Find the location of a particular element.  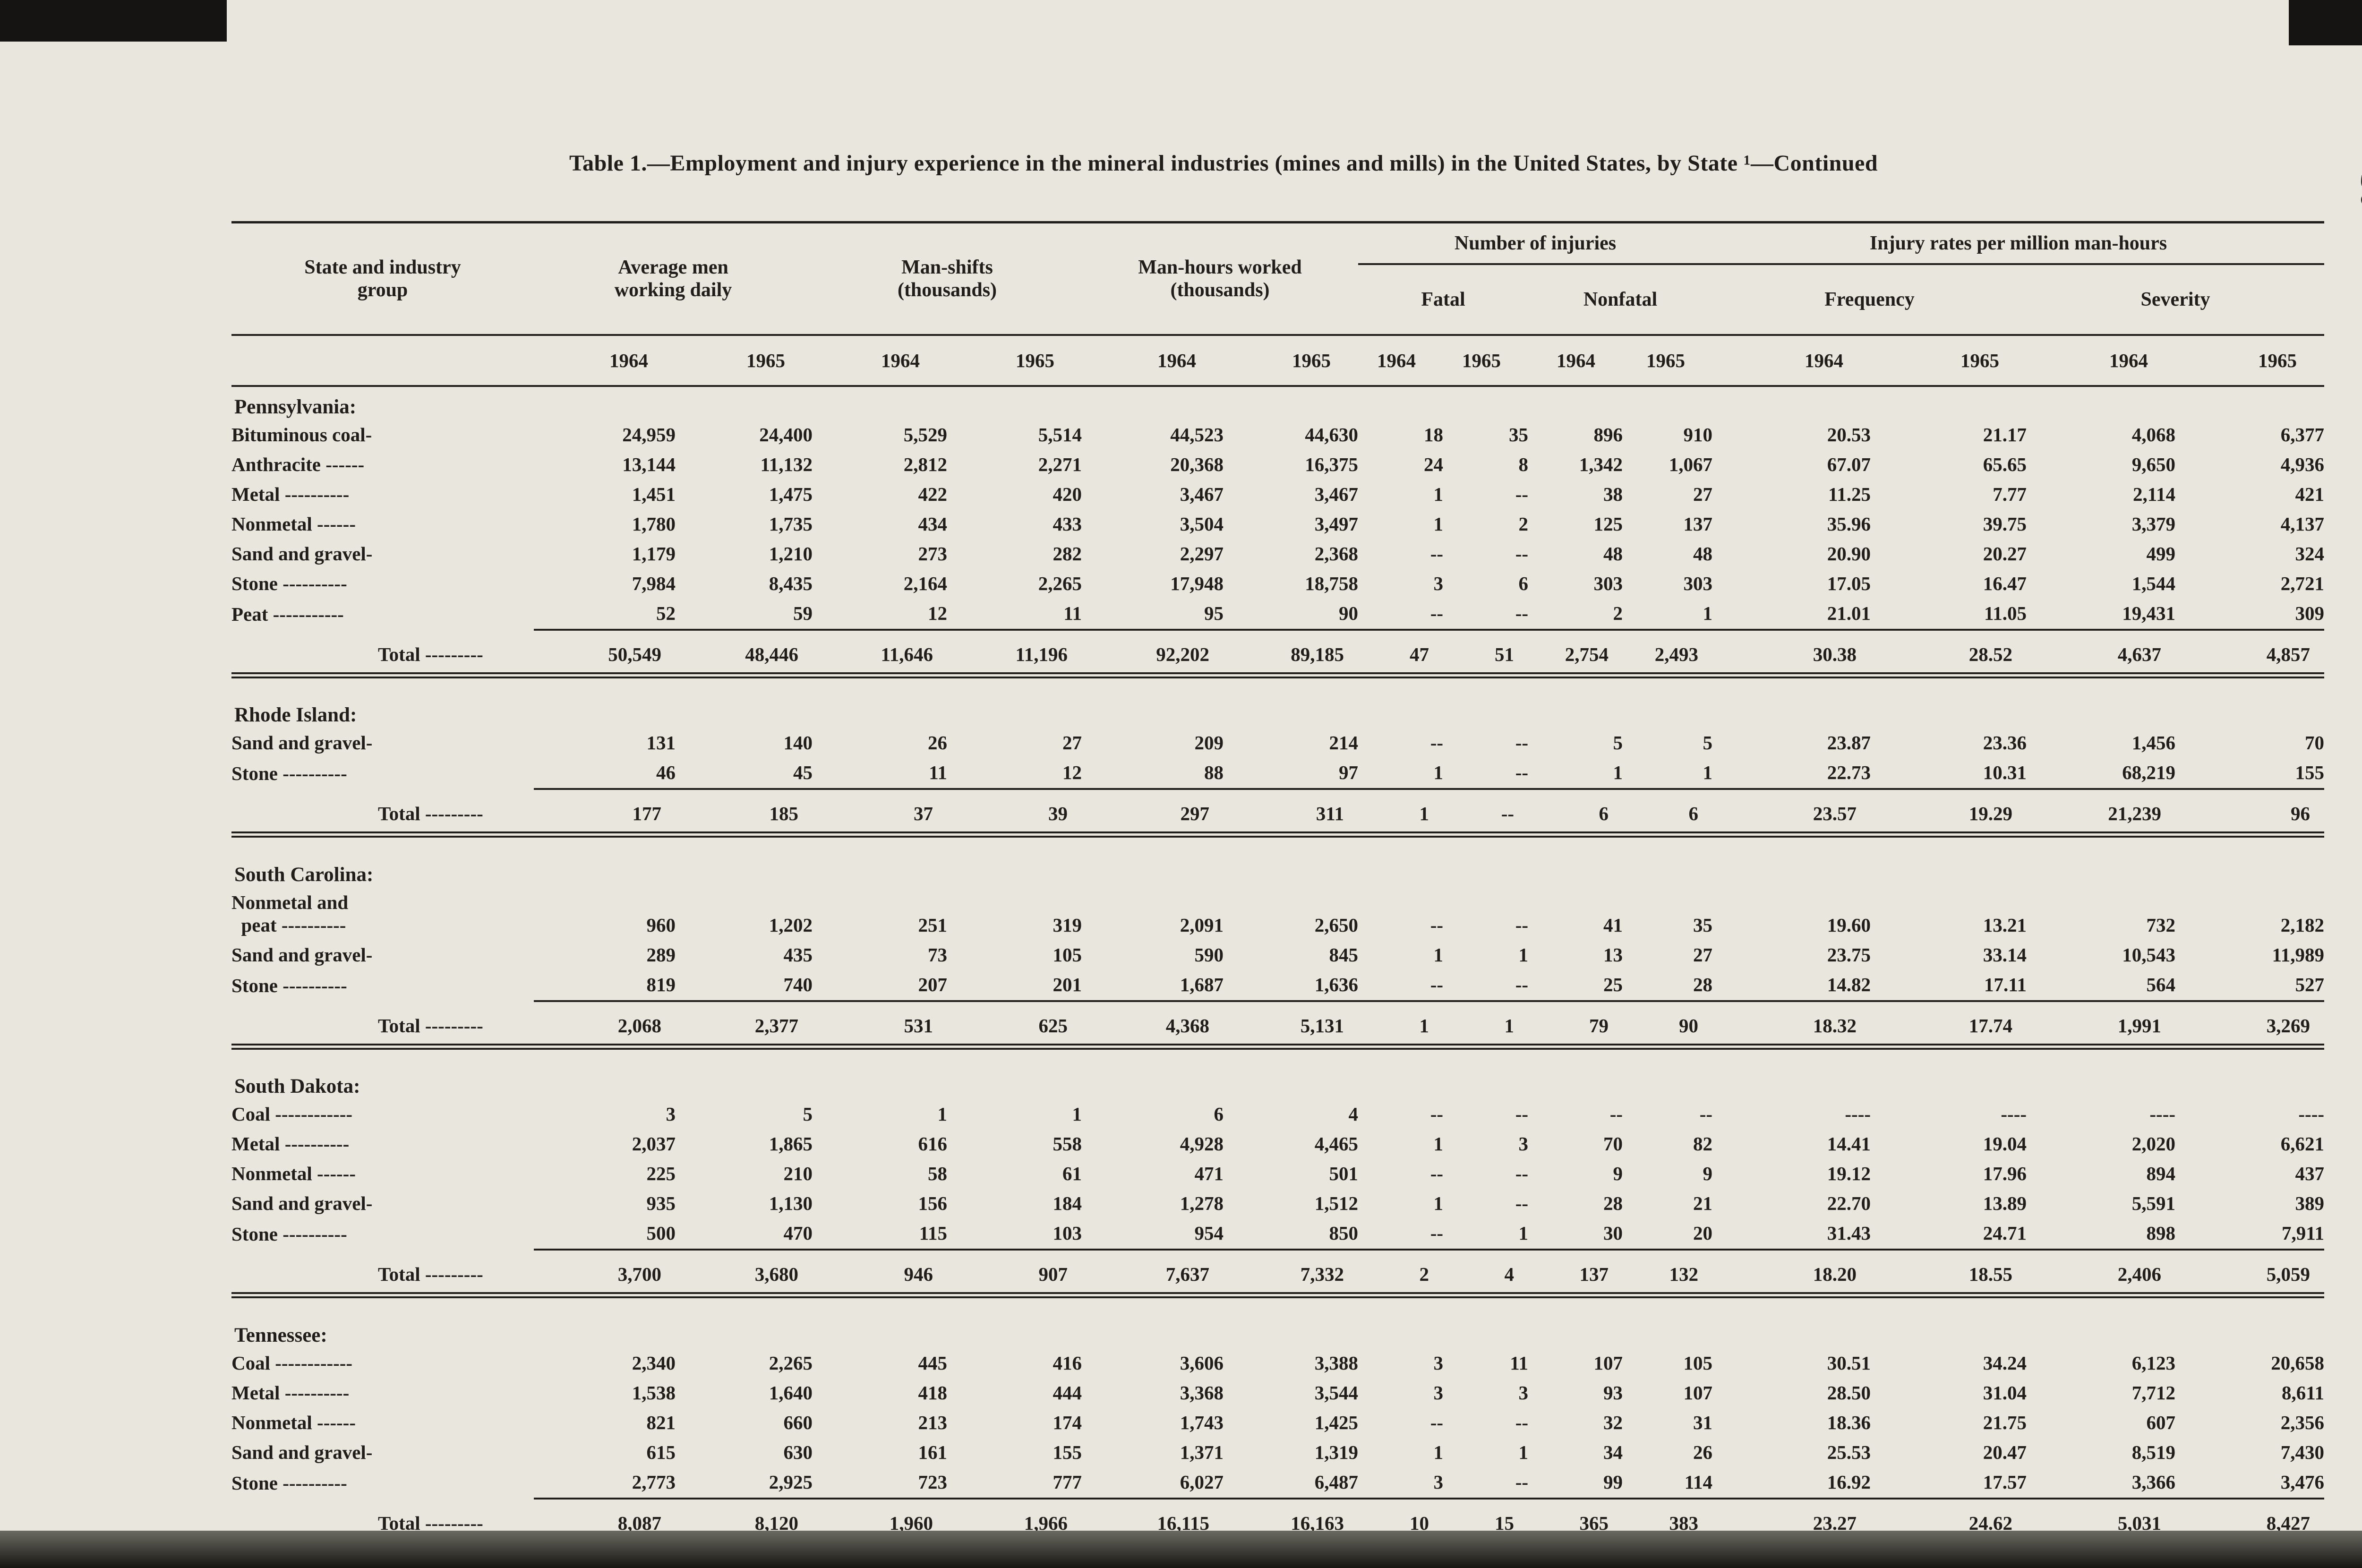

cell: 41 is located at coordinates (1613, 925).